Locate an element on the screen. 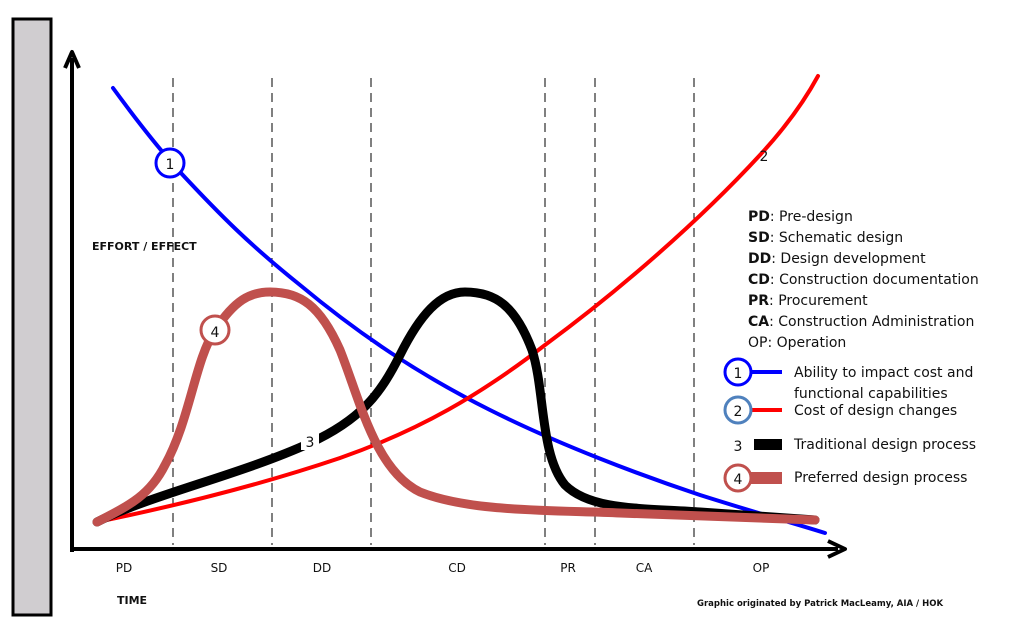  abbr-sd: SD: Schematic design is located at coordinates (825, 238).